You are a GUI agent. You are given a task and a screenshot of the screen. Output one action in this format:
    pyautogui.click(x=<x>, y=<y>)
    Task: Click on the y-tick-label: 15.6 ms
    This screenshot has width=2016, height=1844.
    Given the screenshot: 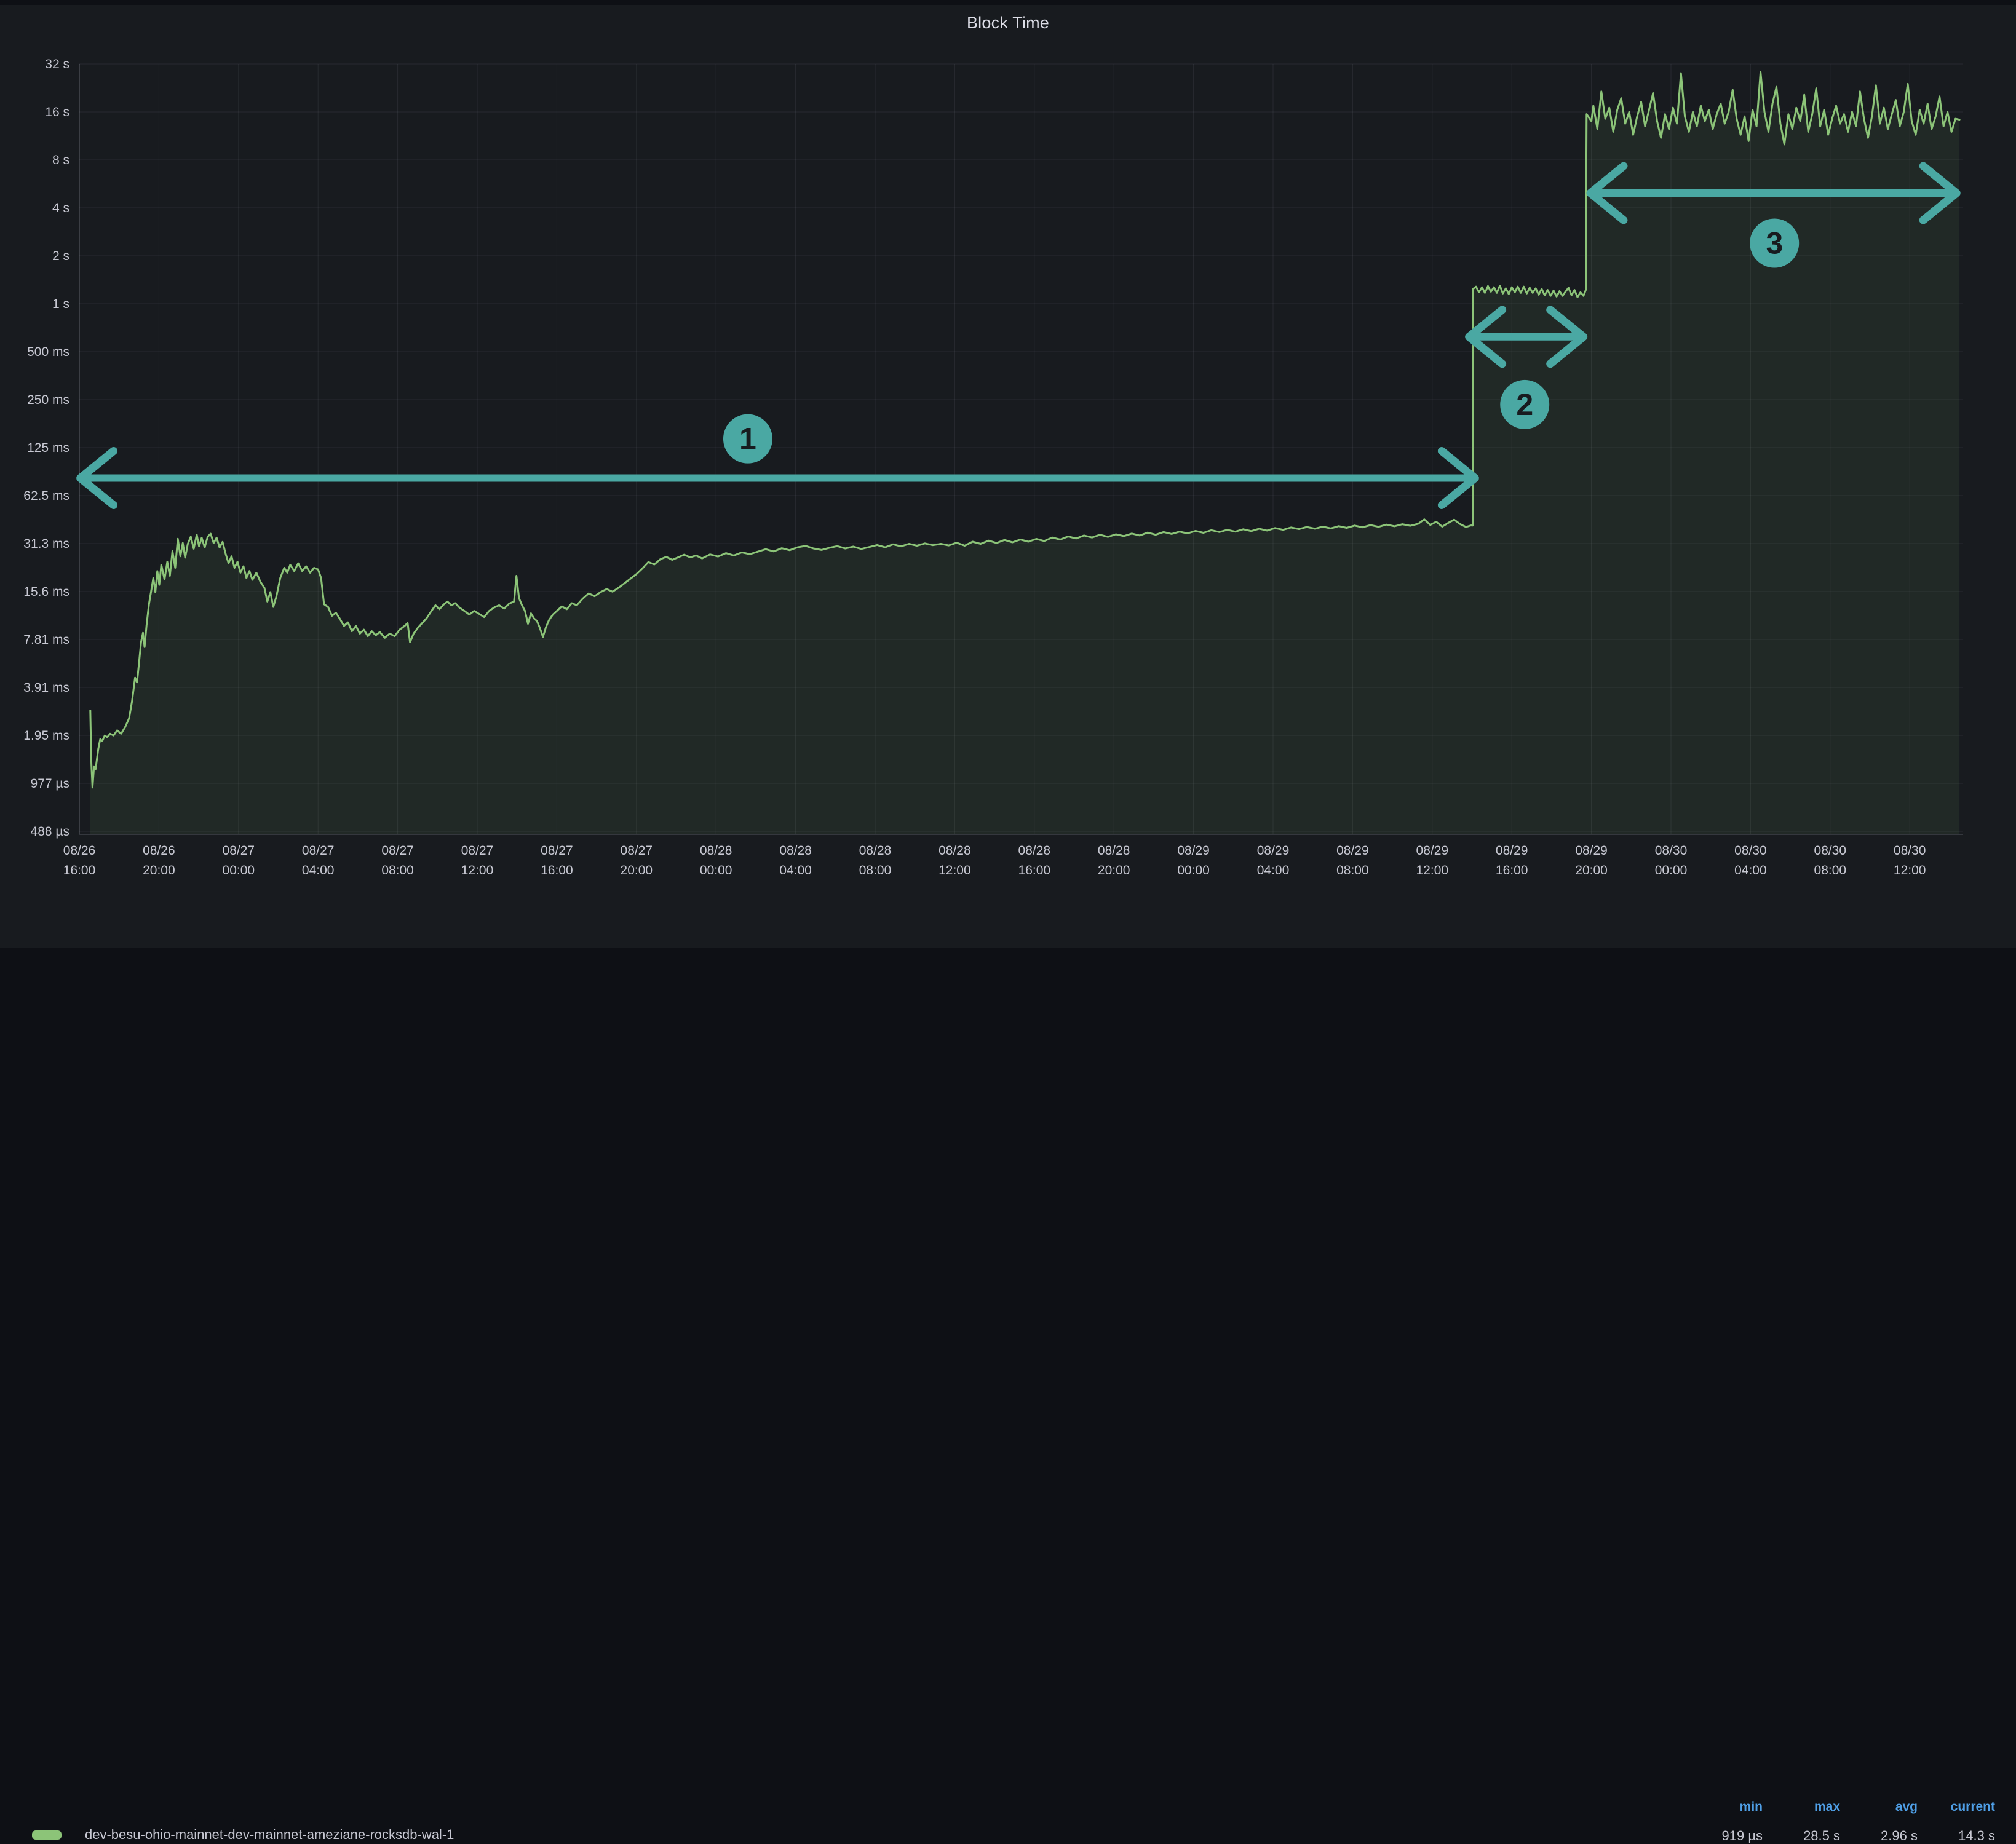 What is the action you would take?
    pyautogui.click(x=46, y=592)
    